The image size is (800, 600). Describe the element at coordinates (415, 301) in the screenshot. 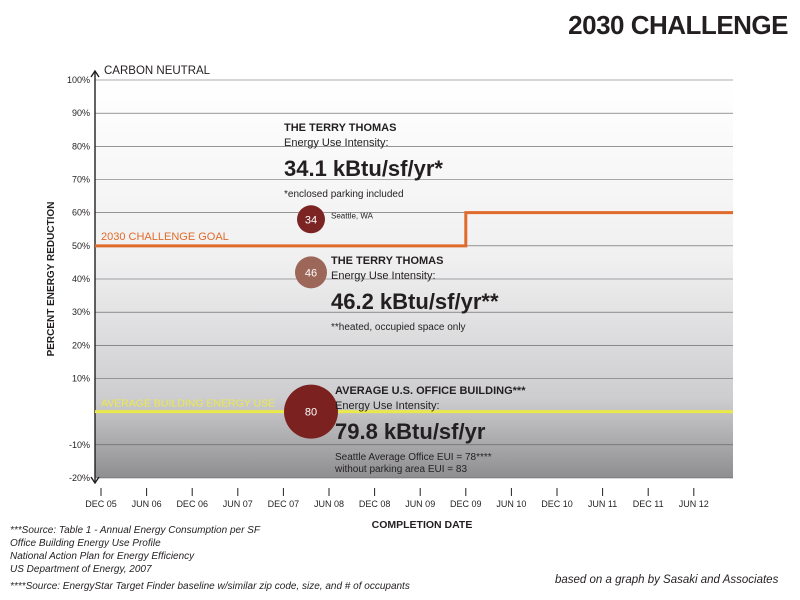

I see `callout-eui-value: 46.2 kBtu/sf/yr**` at that location.